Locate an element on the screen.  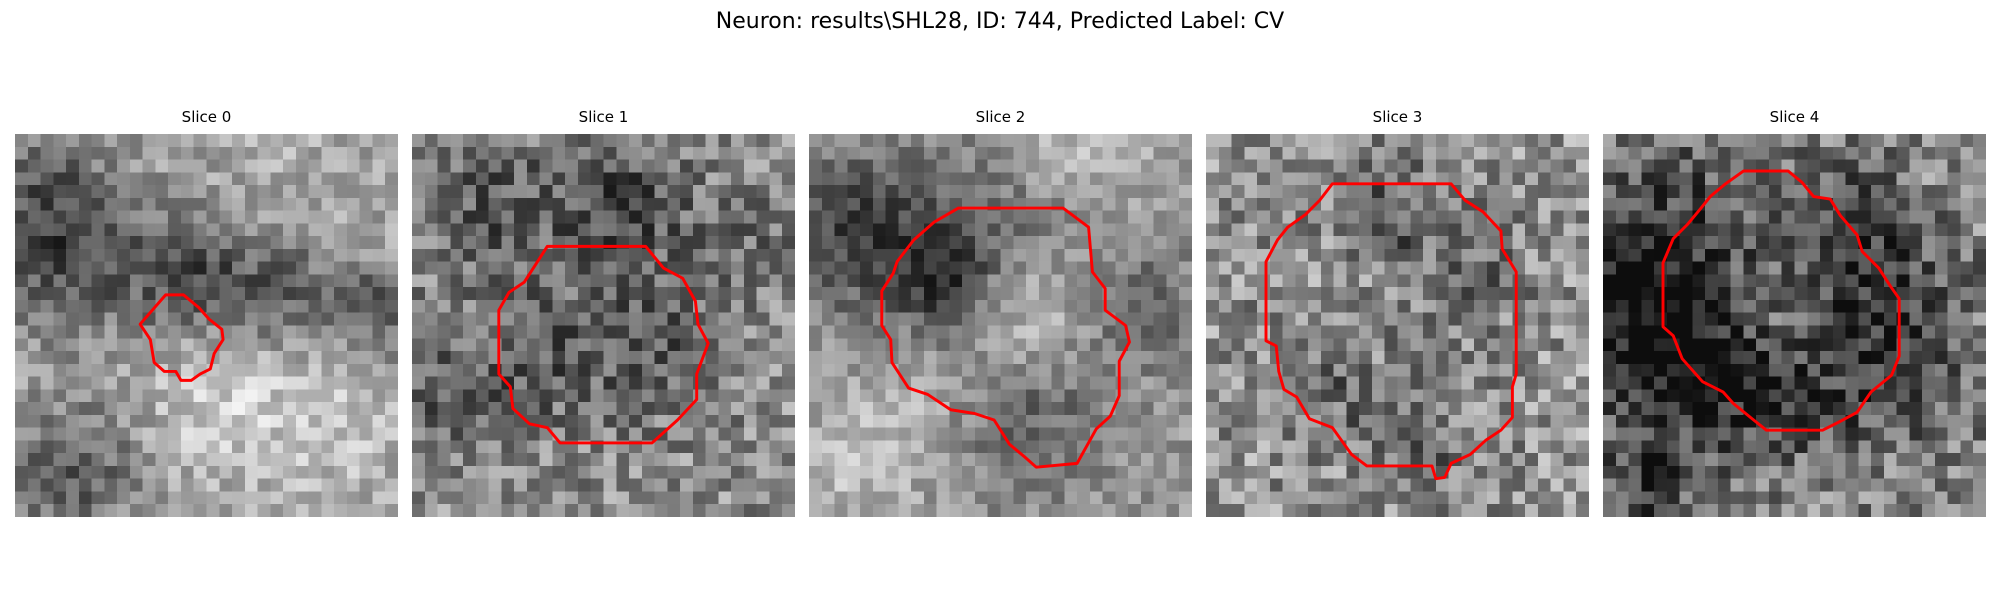
slice-title-4: Slice 4 is located at coordinates (1794, 117).